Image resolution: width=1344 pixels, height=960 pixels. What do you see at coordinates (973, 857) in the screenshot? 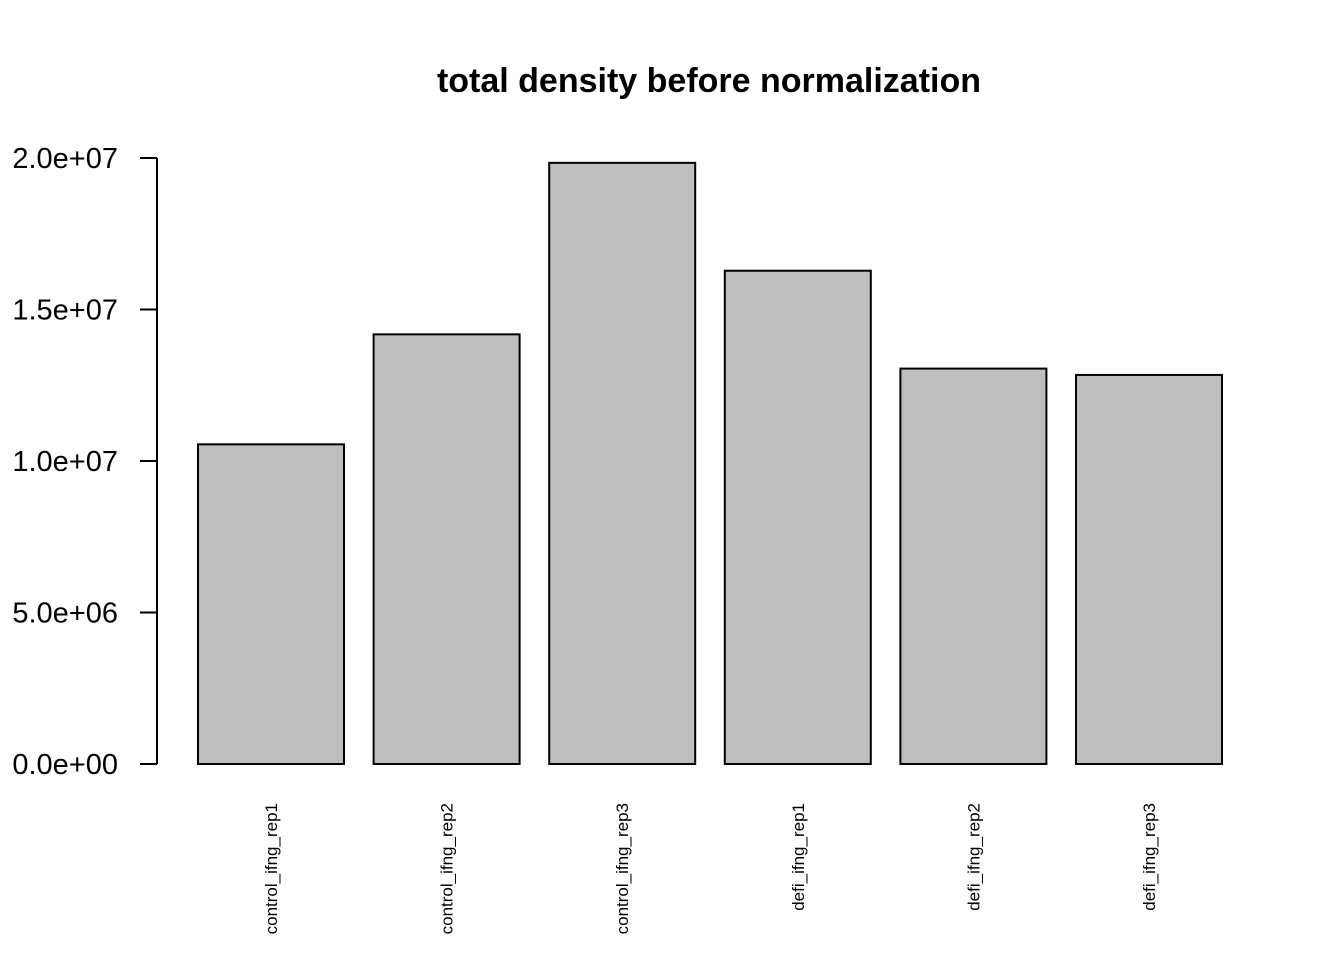
I see `x-tick-label: defi_ifng_rep2` at bounding box center [973, 857].